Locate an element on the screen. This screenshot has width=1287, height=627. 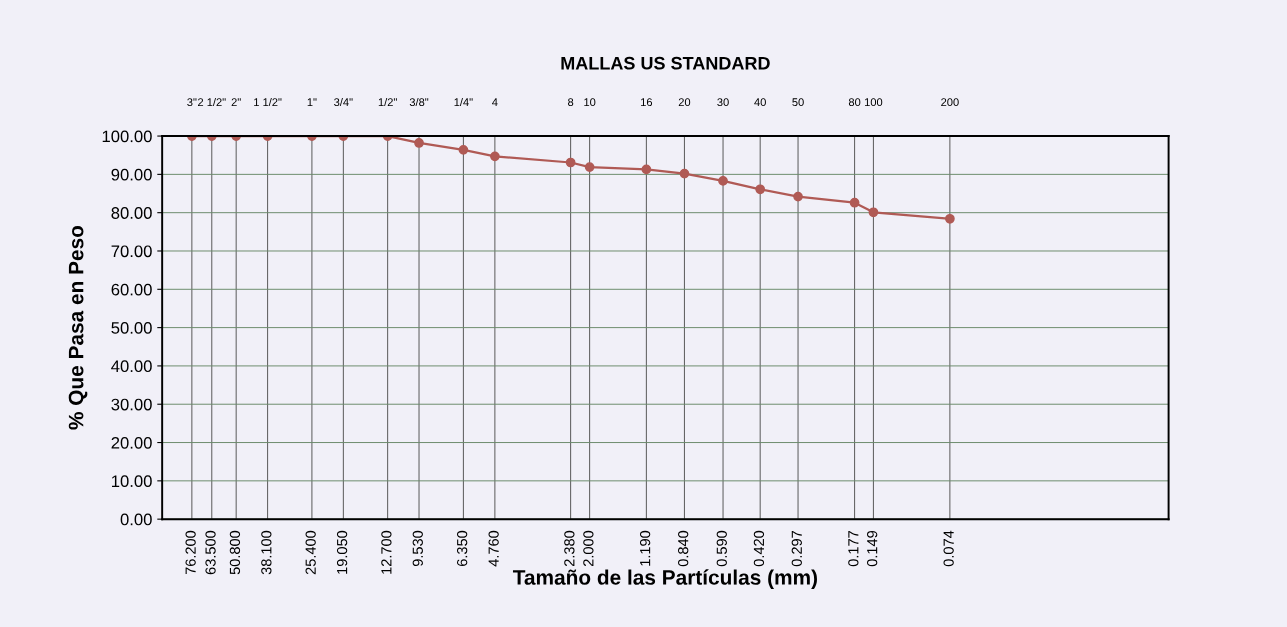
x-tick-label: 63.500 is located at coordinates (210, 552).